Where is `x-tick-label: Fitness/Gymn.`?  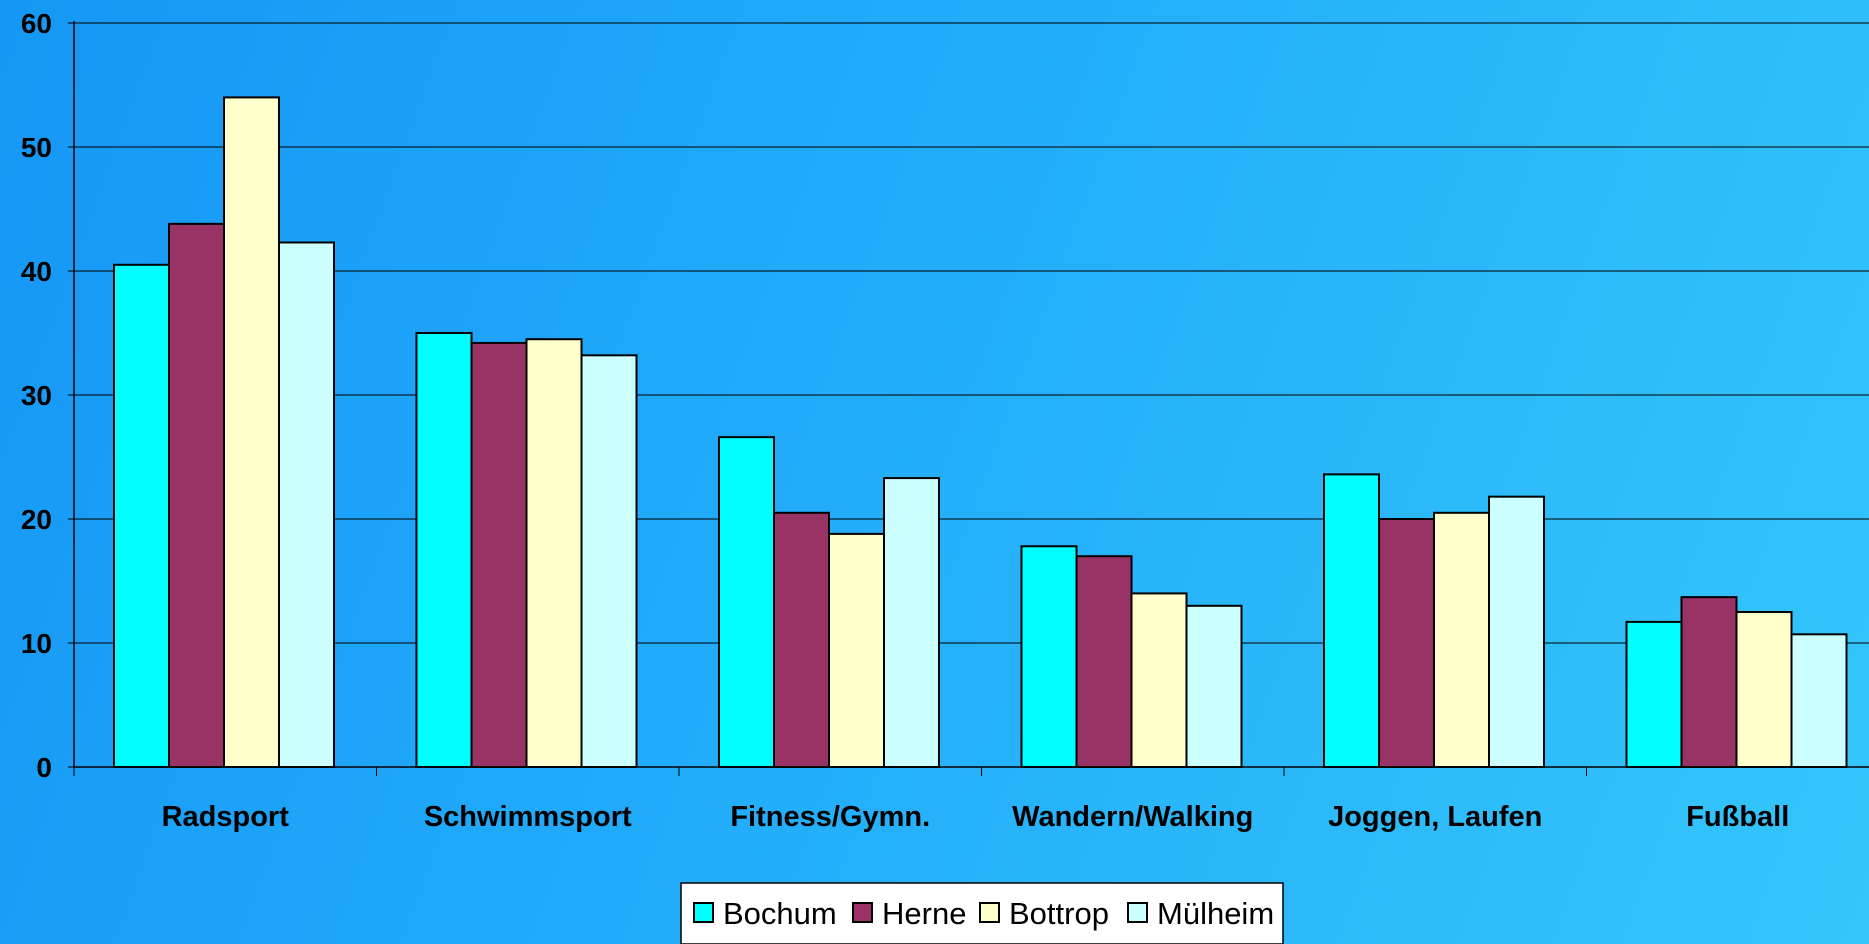 x-tick-label: Fitness/Gymn. is located at coordinates (830, 817).